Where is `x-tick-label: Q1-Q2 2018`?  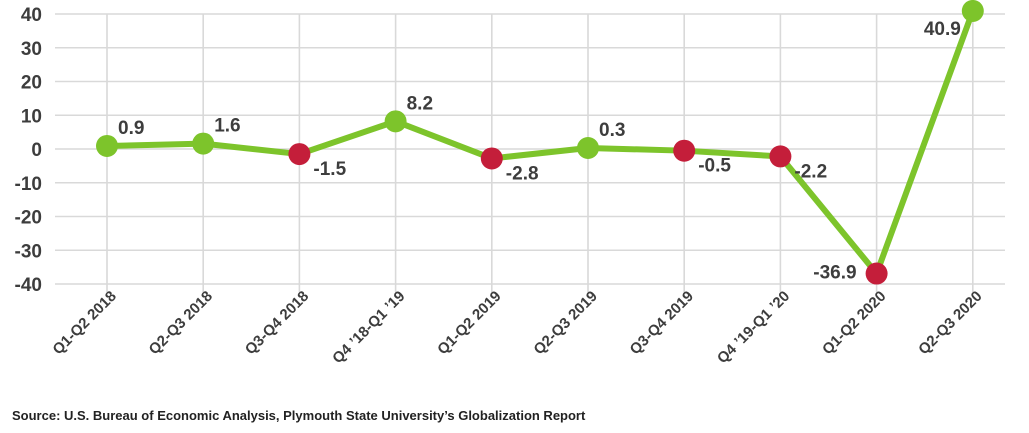 x-tick-label: Q1-Q2 2018 is located at coordinates (84, 323).